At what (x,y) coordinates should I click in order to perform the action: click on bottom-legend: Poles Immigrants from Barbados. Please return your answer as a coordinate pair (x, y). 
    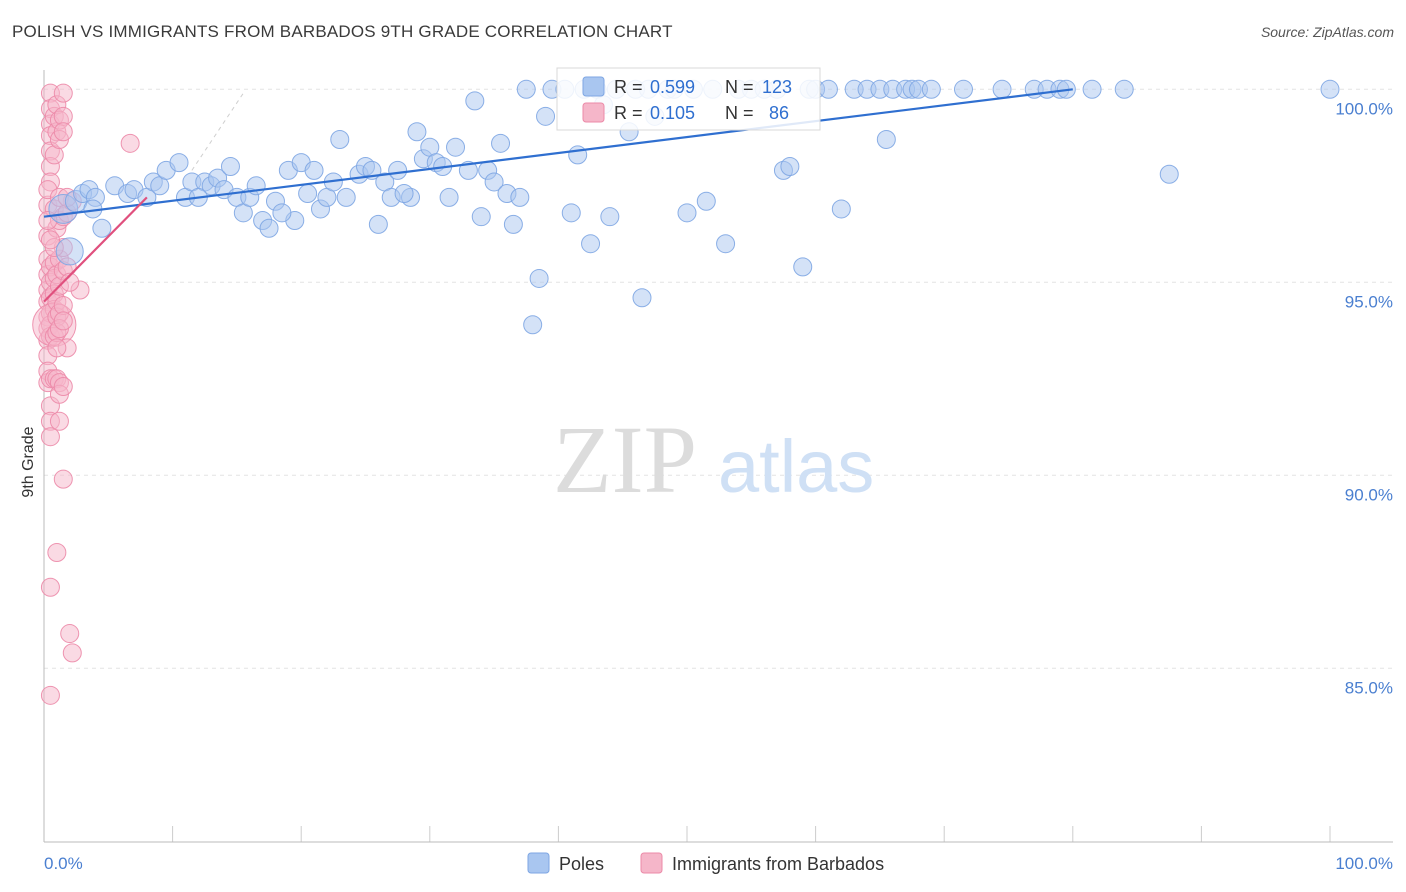
    Looking at the image, I should click on (705, 863).